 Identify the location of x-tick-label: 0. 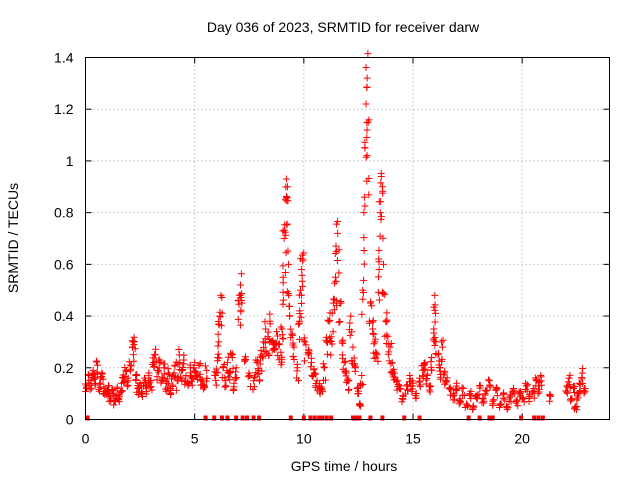
(86, 439).